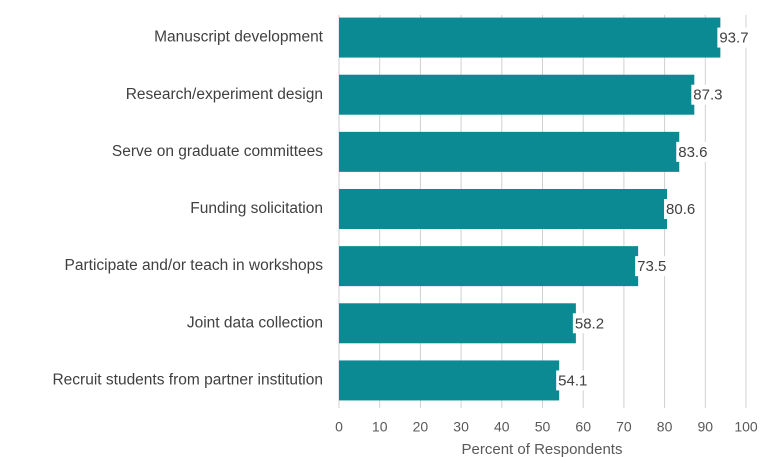  I want to click on value-label: 73.5, so click(651, 266).